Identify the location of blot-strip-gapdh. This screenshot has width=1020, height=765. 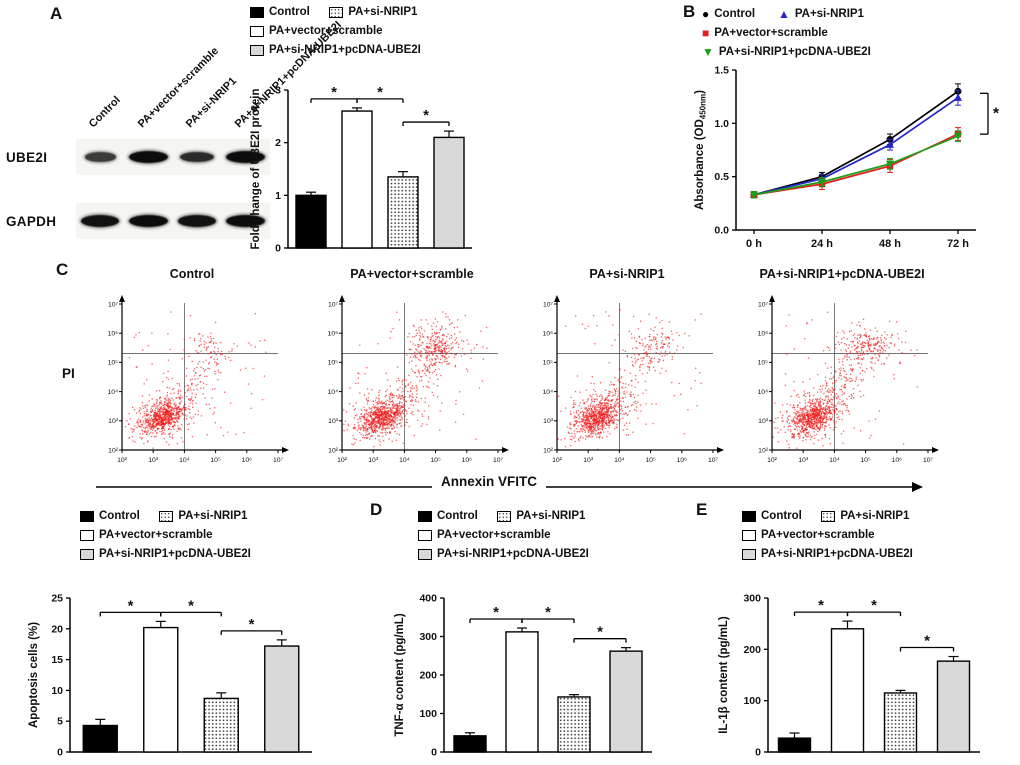
(173, 221).